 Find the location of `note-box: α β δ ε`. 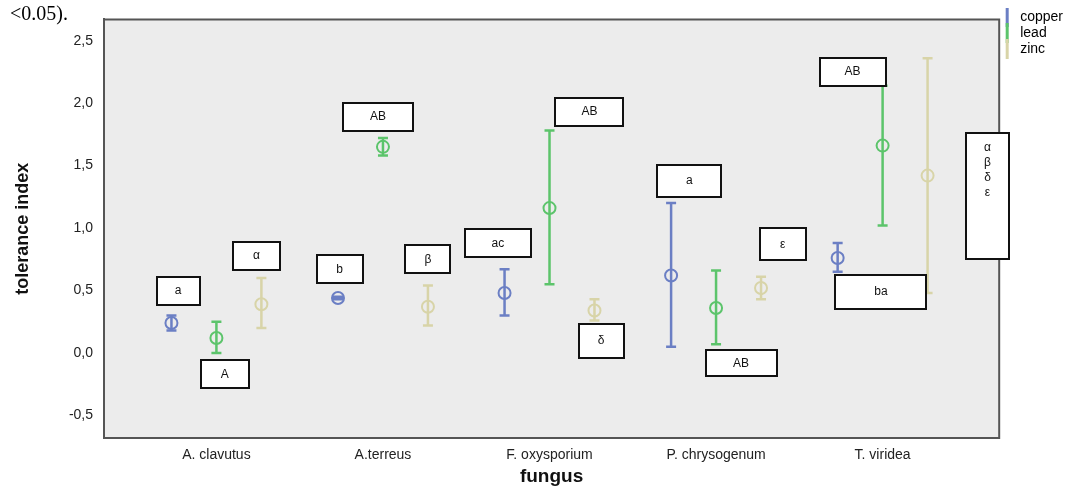

note-box: α β δ ε is located at coordinates (988, 195).